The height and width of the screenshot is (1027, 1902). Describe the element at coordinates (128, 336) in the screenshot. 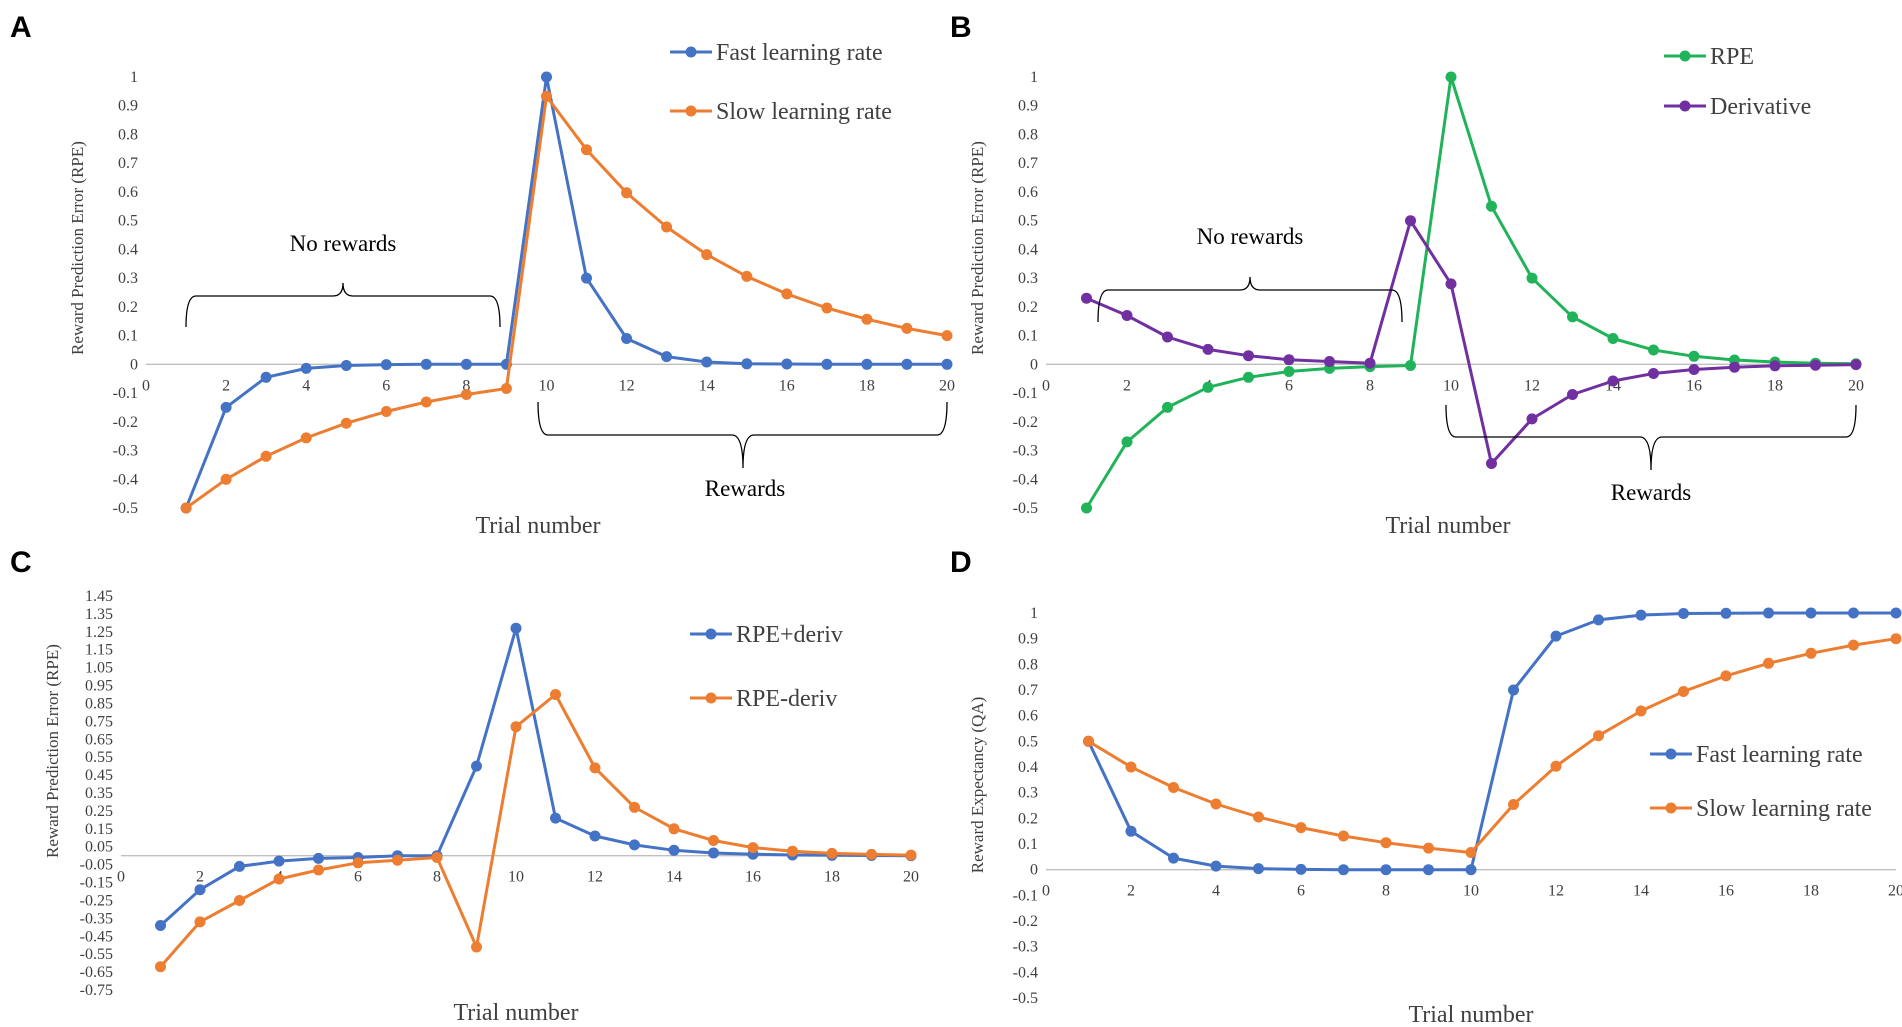

I see `panel-a-ytick-label: 0.1` at that location.